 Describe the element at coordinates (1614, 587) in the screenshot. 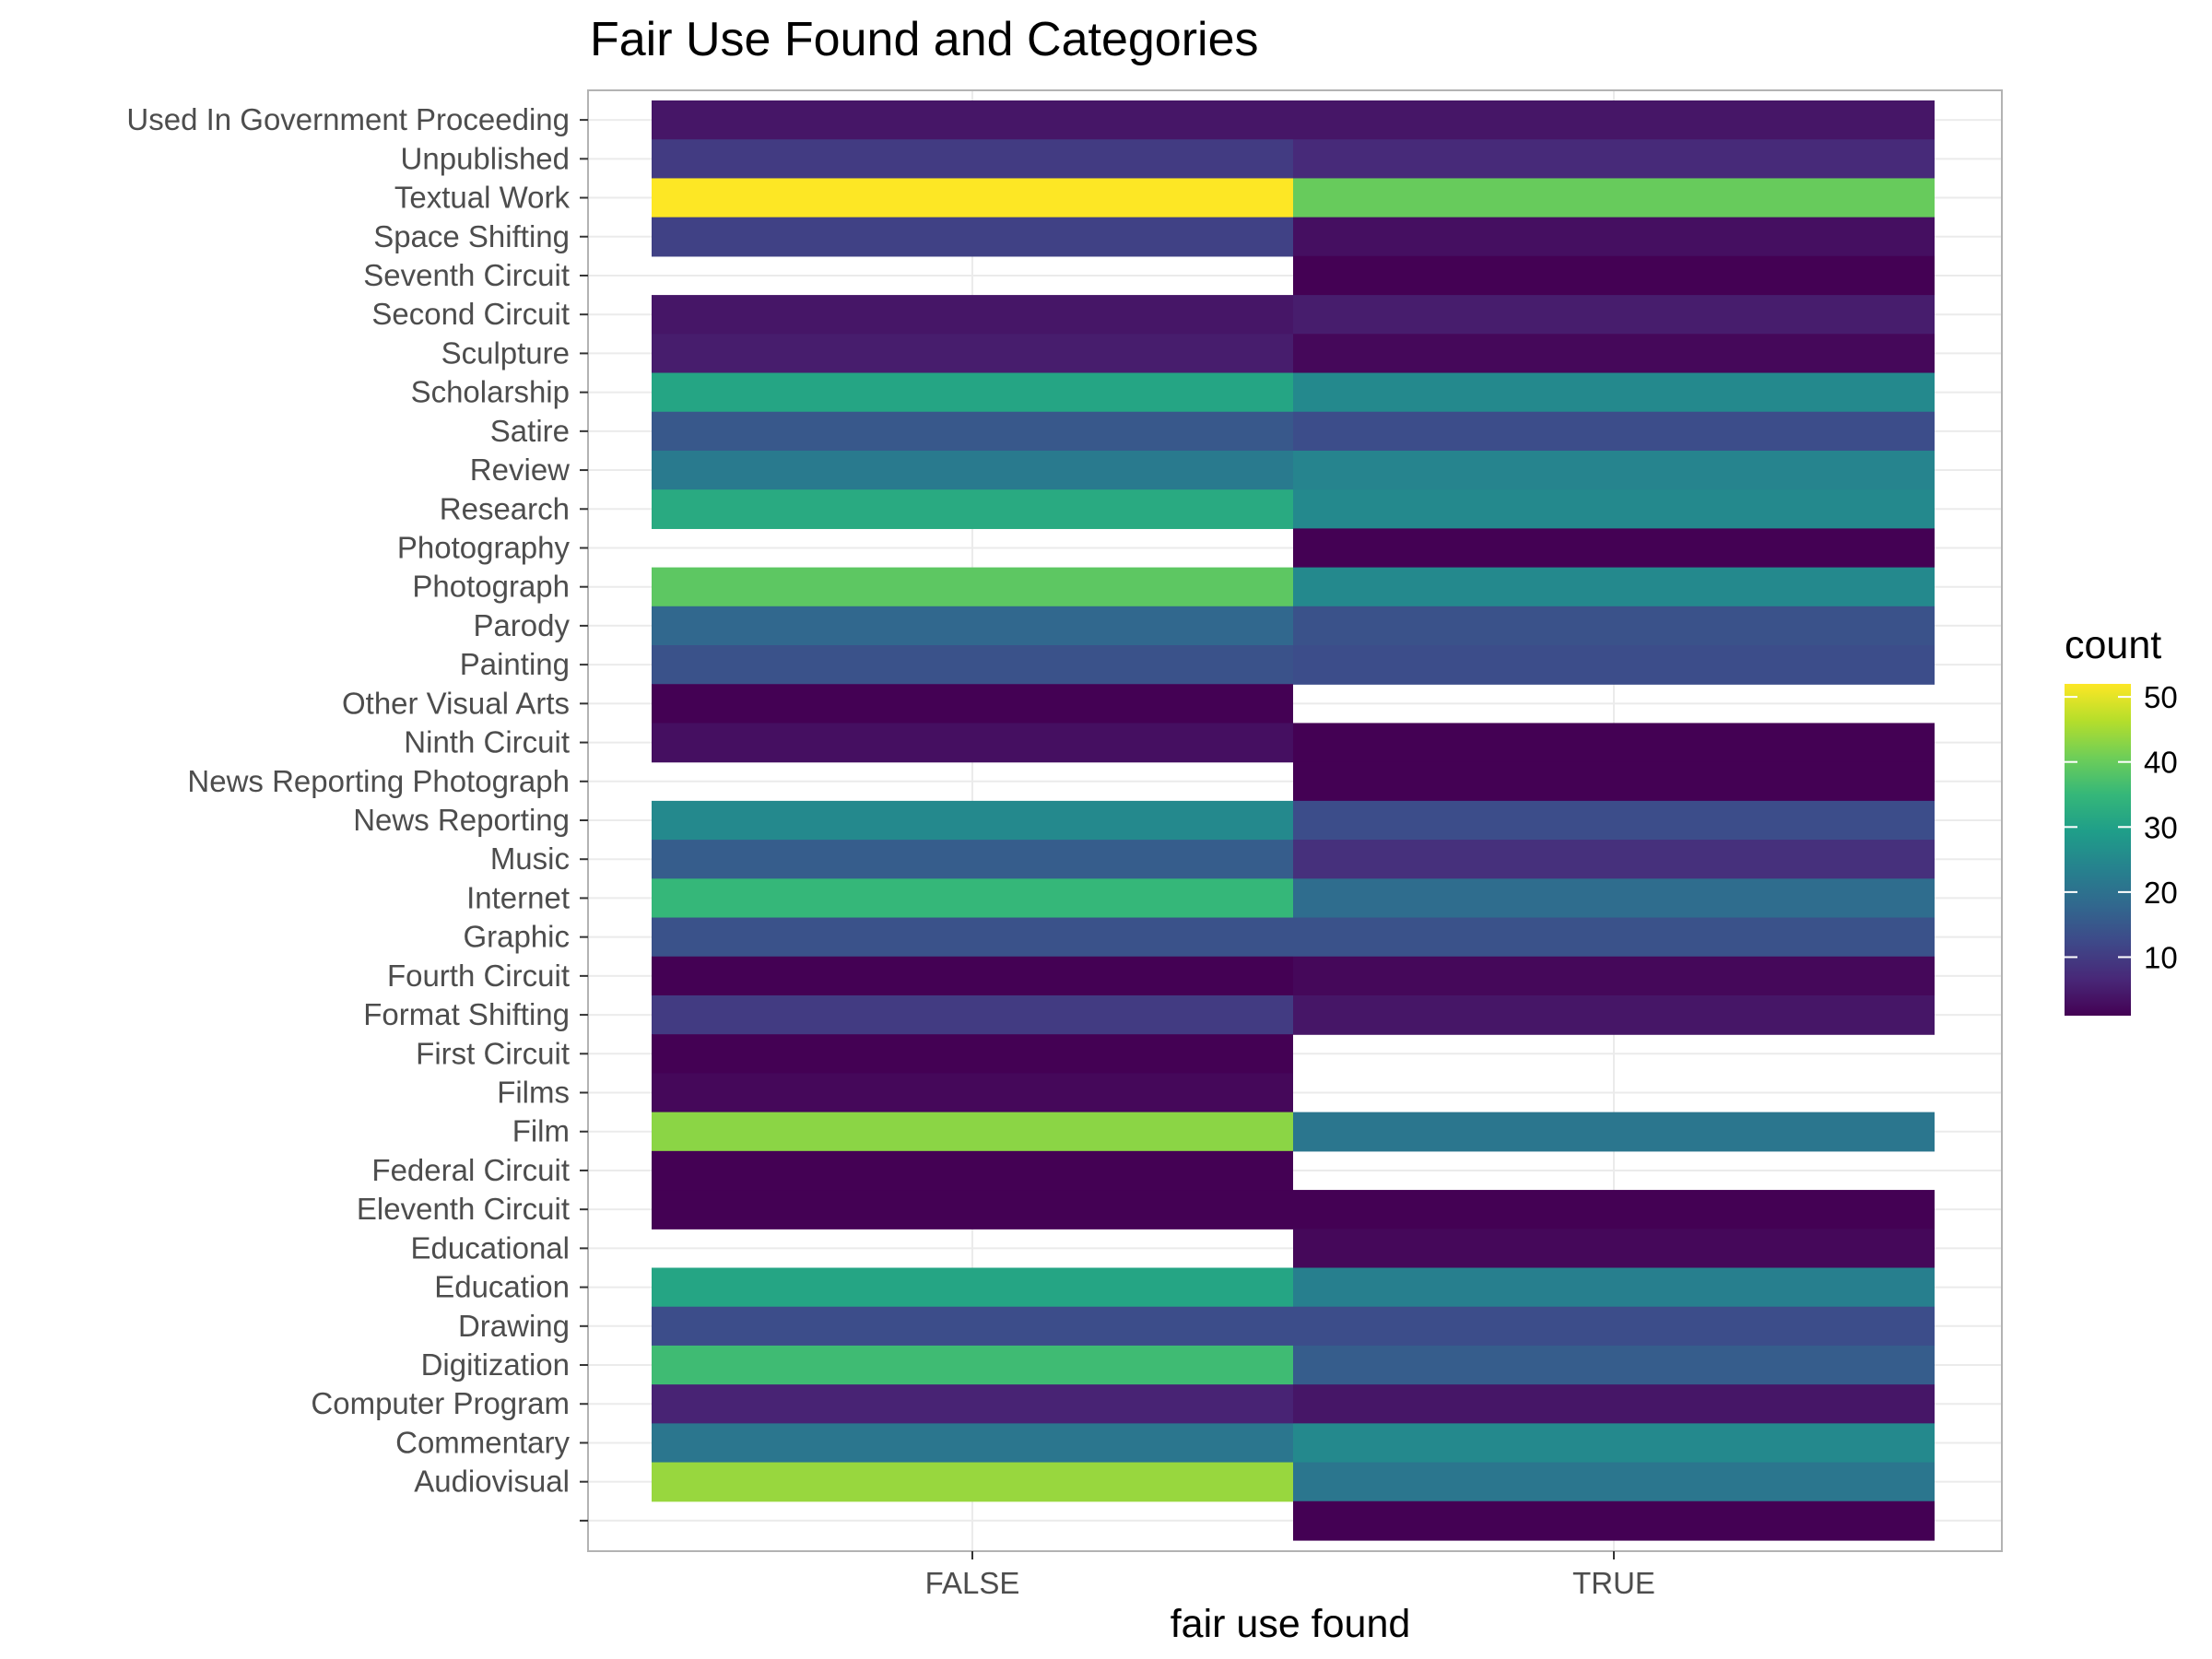

I see `heatmap-cell: Photograph / TRUE: 25` at that location.